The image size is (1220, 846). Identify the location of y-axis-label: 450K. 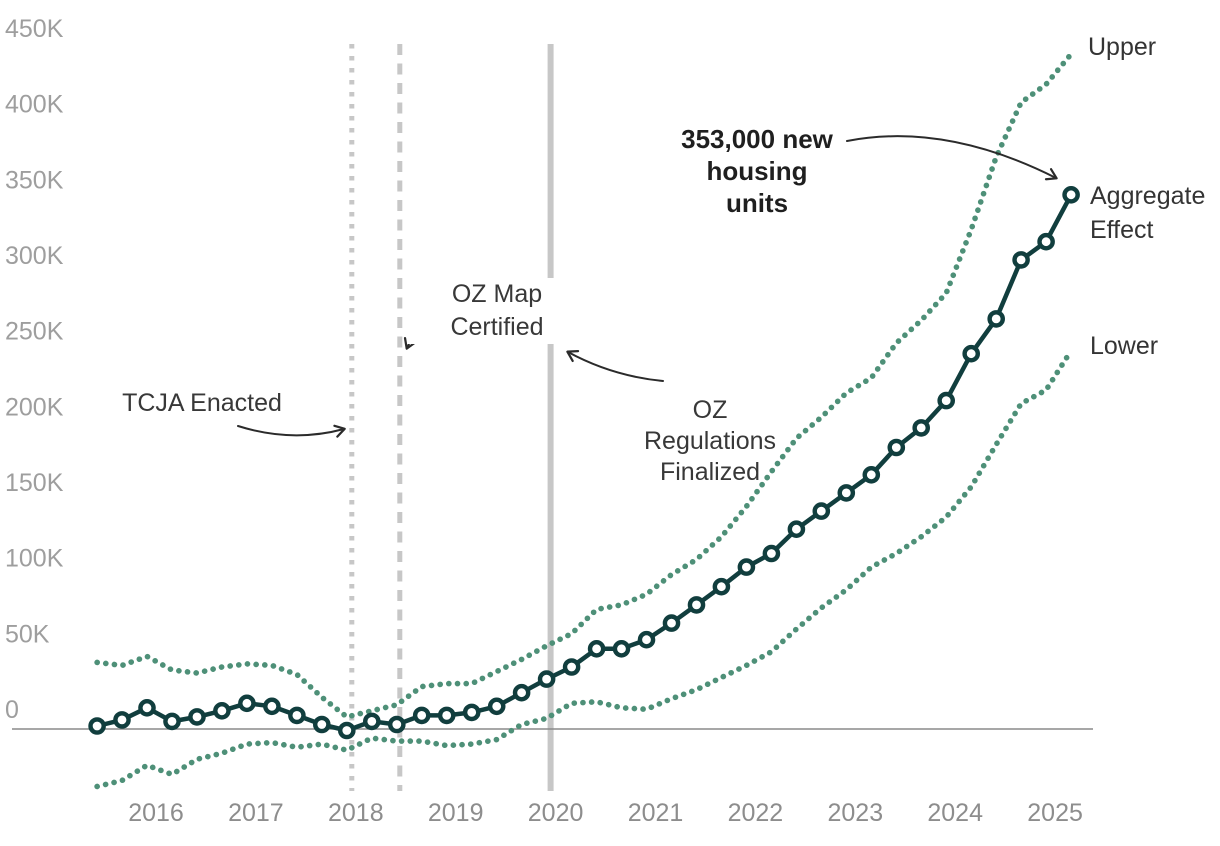
(34, 29).